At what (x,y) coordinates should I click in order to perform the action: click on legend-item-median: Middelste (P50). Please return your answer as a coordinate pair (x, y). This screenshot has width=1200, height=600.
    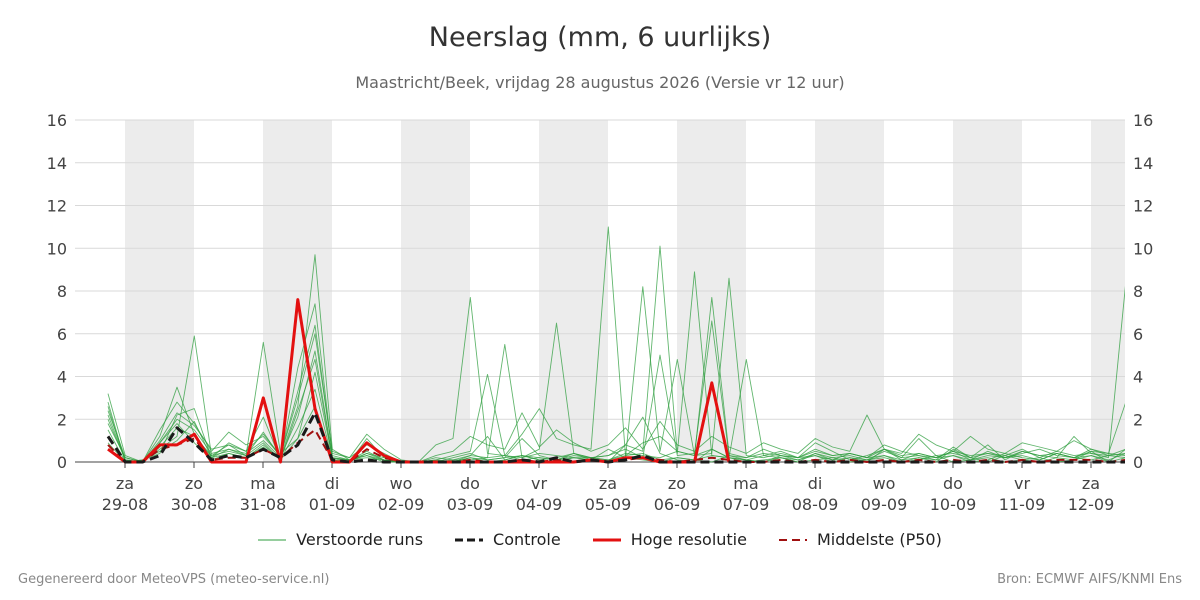
    Looking at the image, I should click on (860, 539).